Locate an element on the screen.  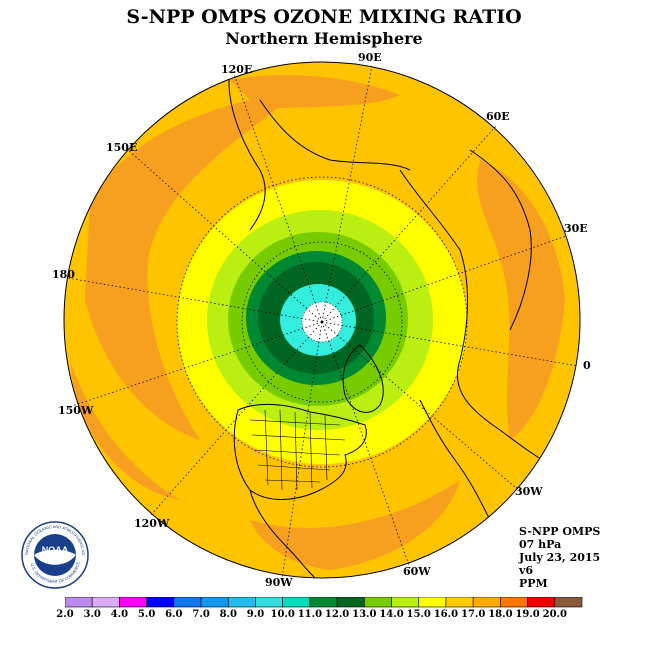
colorbar-tick-label: 18.0 is located at coordinates (500, 614).